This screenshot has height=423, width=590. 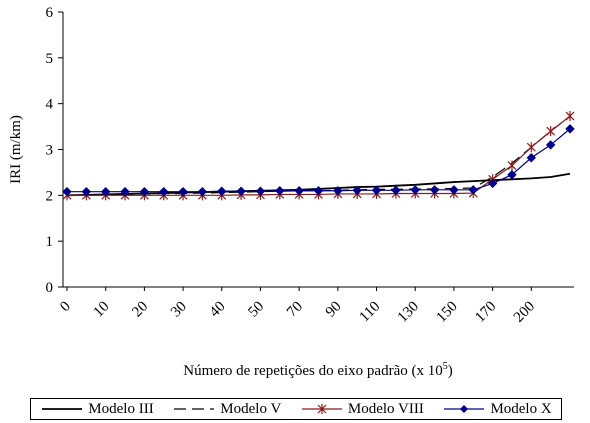 I want to click on legend-label: Modelo VIII, so click(x=385, y=408).